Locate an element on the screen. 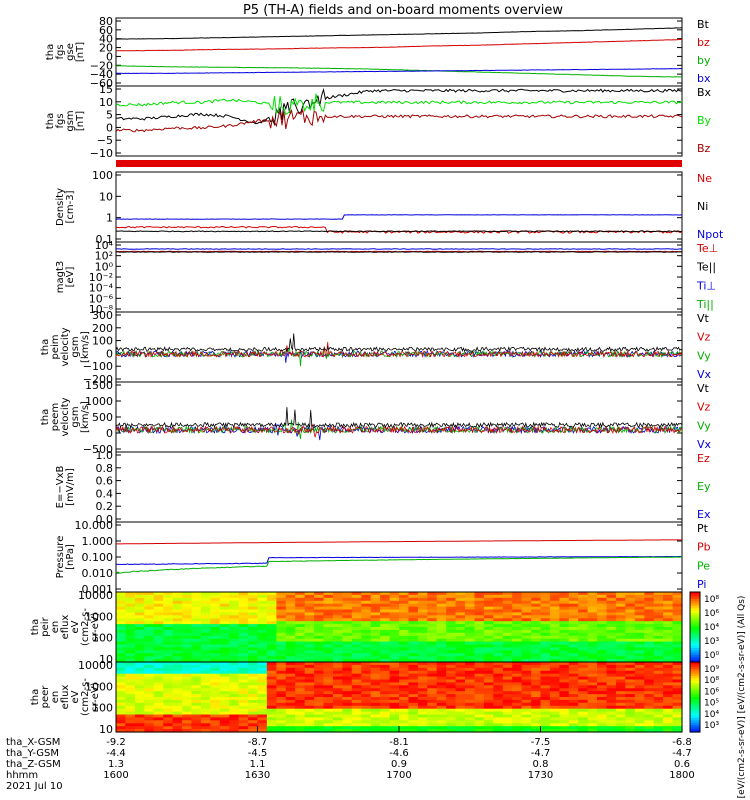 The width and height of the screenshot is (750, 800). y-axis-label-line: [mV/m] is located at coordinates (70, 487).